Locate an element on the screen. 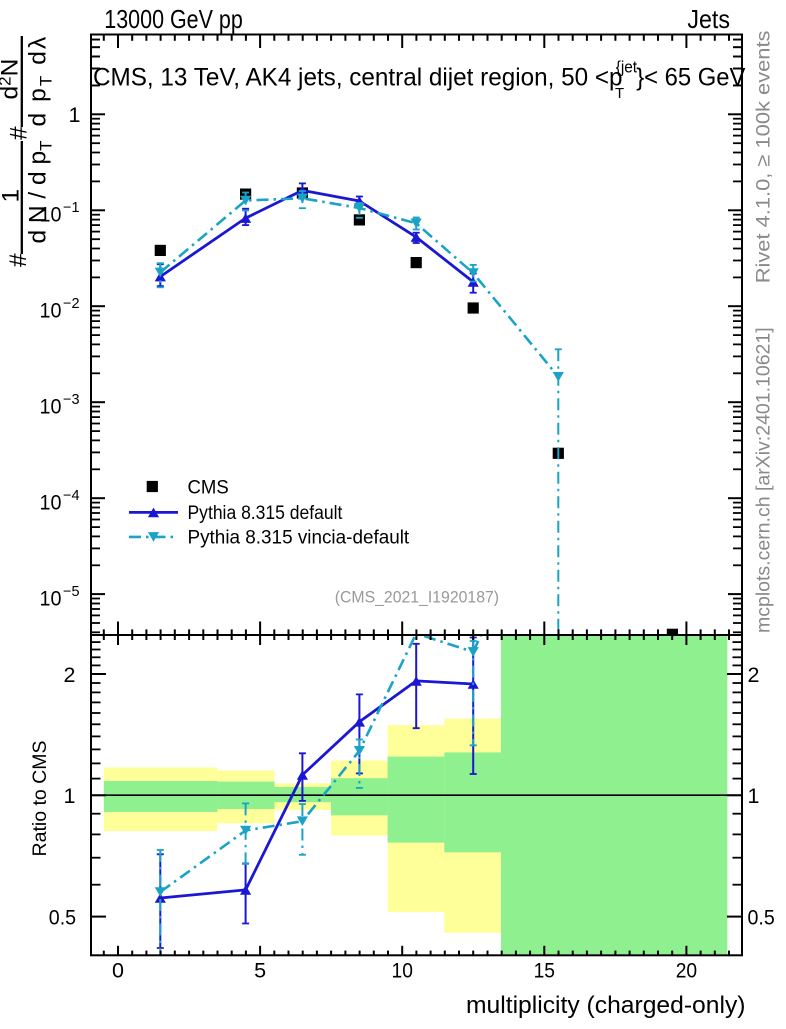 This screenshot has height=1029, width=786. svg-text:mcplots.cern.ch [arXiv:2401.10: mcplots.cern.ch [arXiv:2401.10621] is located at coordinates (764, 480).